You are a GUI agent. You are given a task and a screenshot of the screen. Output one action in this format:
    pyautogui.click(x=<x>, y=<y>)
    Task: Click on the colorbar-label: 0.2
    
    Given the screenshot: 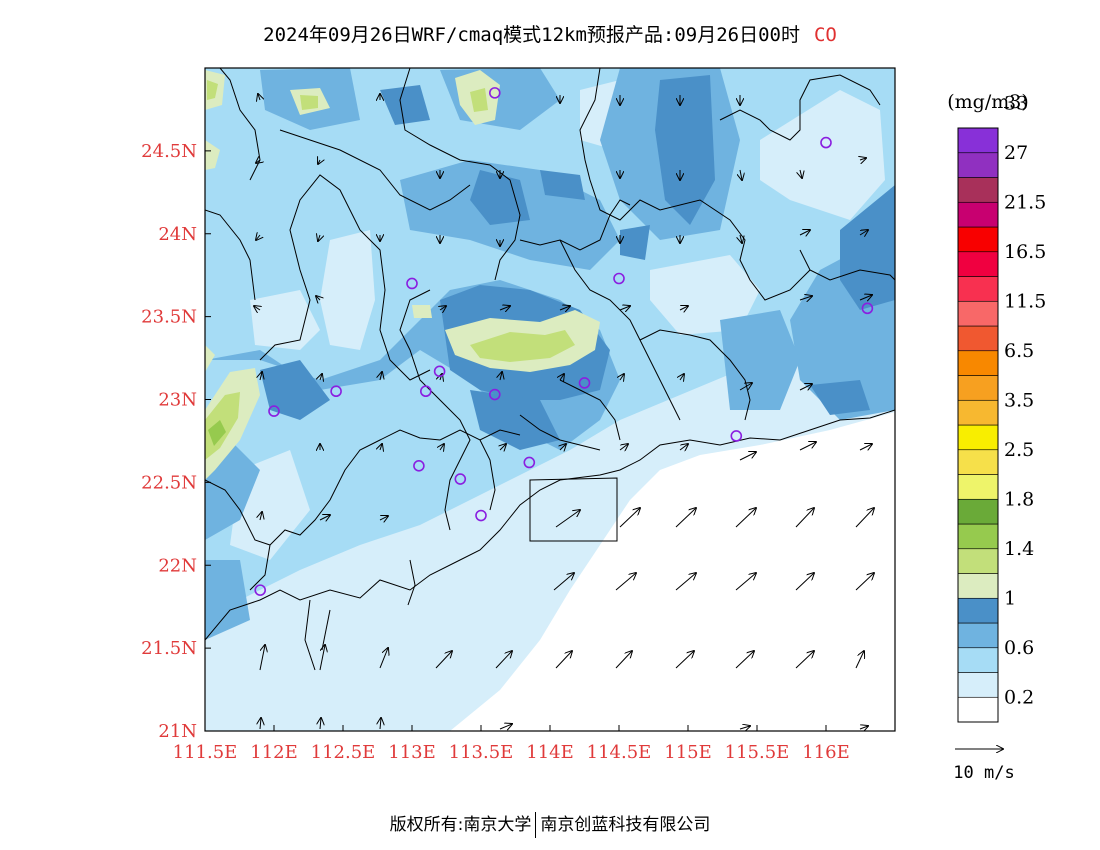 What is the action you would take?
    pyautogui.click(x=1019, y=697)
    